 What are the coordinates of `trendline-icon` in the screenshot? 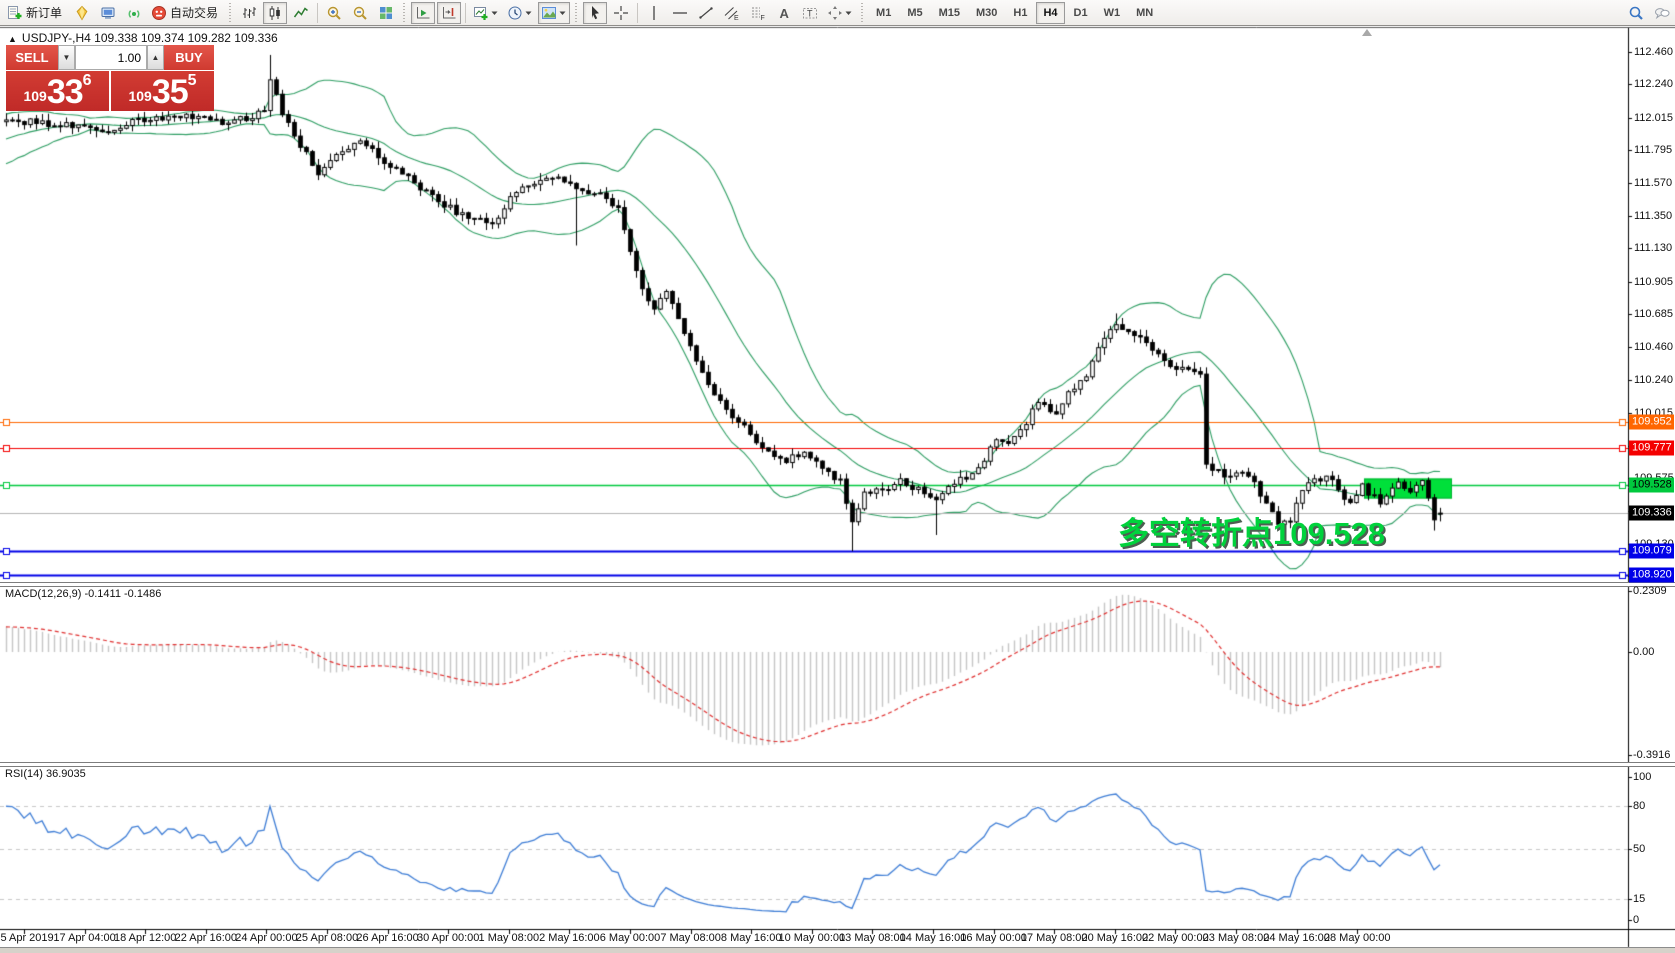 It's located at (706, 13).